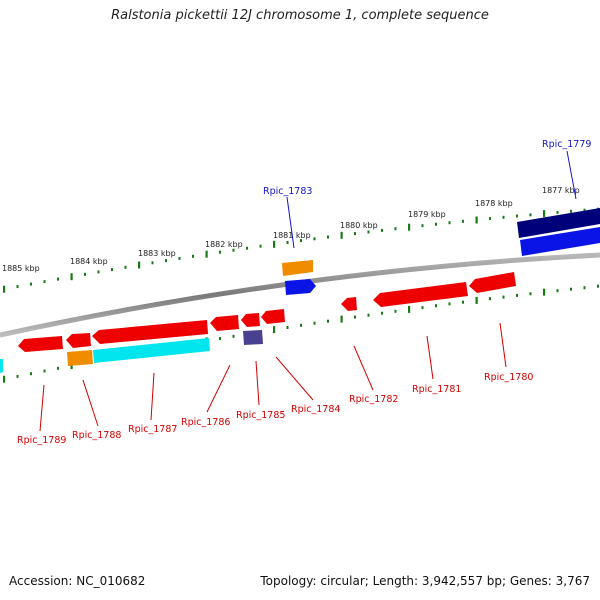 The height and width of the screenshot is (600, 600). Describe the element at coordinates (373, 399) in the screenshot. I see `label-rpic-1782: Rpic_1782` at that location.